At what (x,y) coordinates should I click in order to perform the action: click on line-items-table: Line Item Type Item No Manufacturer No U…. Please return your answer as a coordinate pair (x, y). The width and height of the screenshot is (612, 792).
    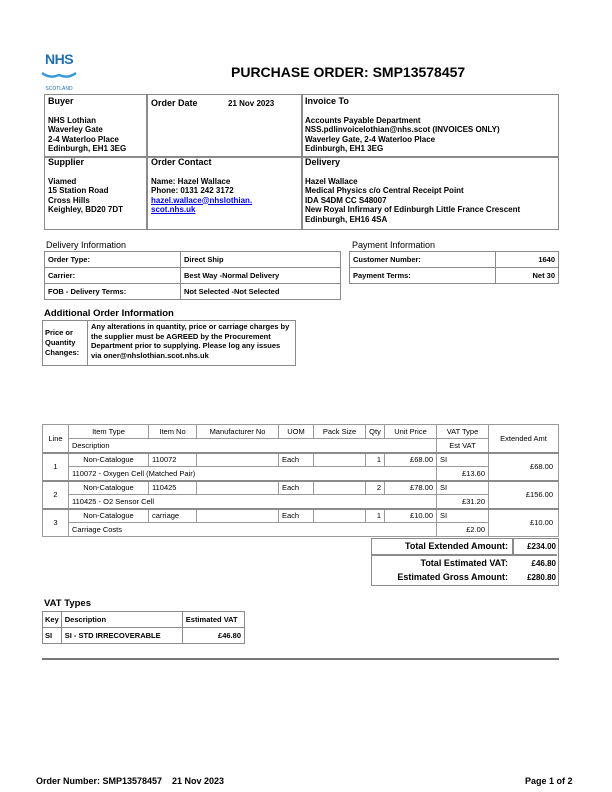
    Looking at the image, I should click on (300, 480).